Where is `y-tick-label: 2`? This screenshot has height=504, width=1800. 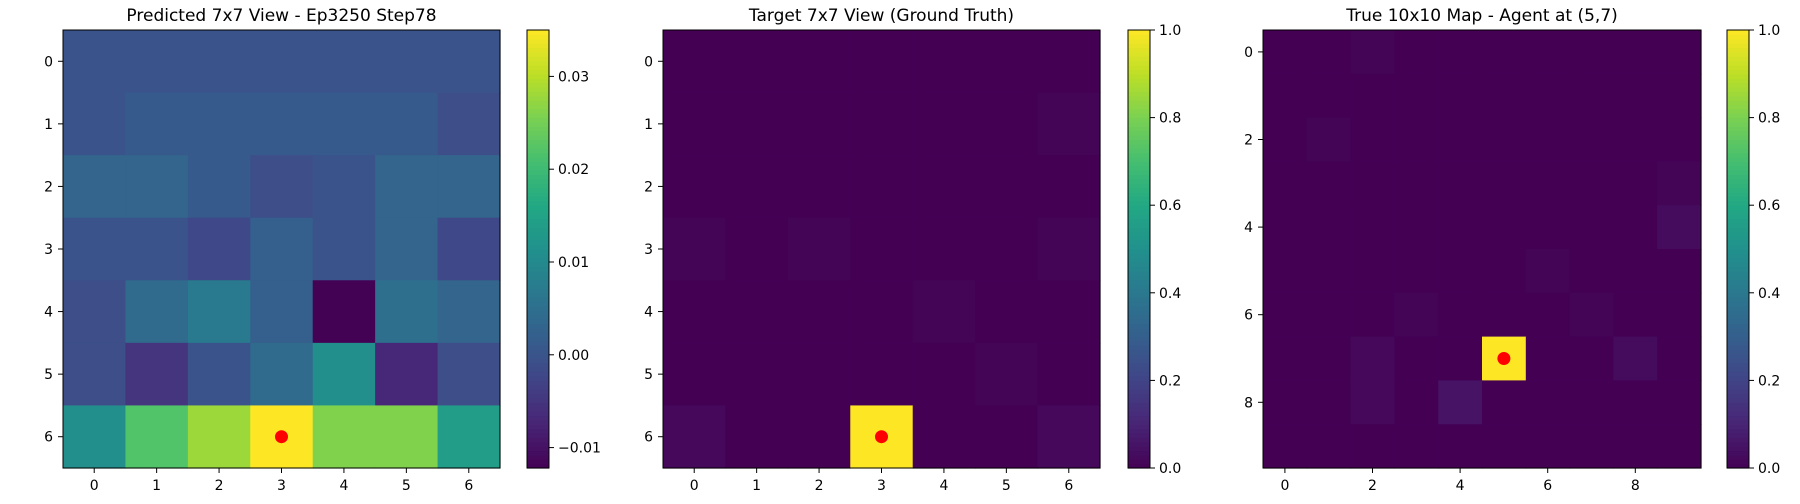
y-tick-label: 2 is located at coordinates (648, 187).